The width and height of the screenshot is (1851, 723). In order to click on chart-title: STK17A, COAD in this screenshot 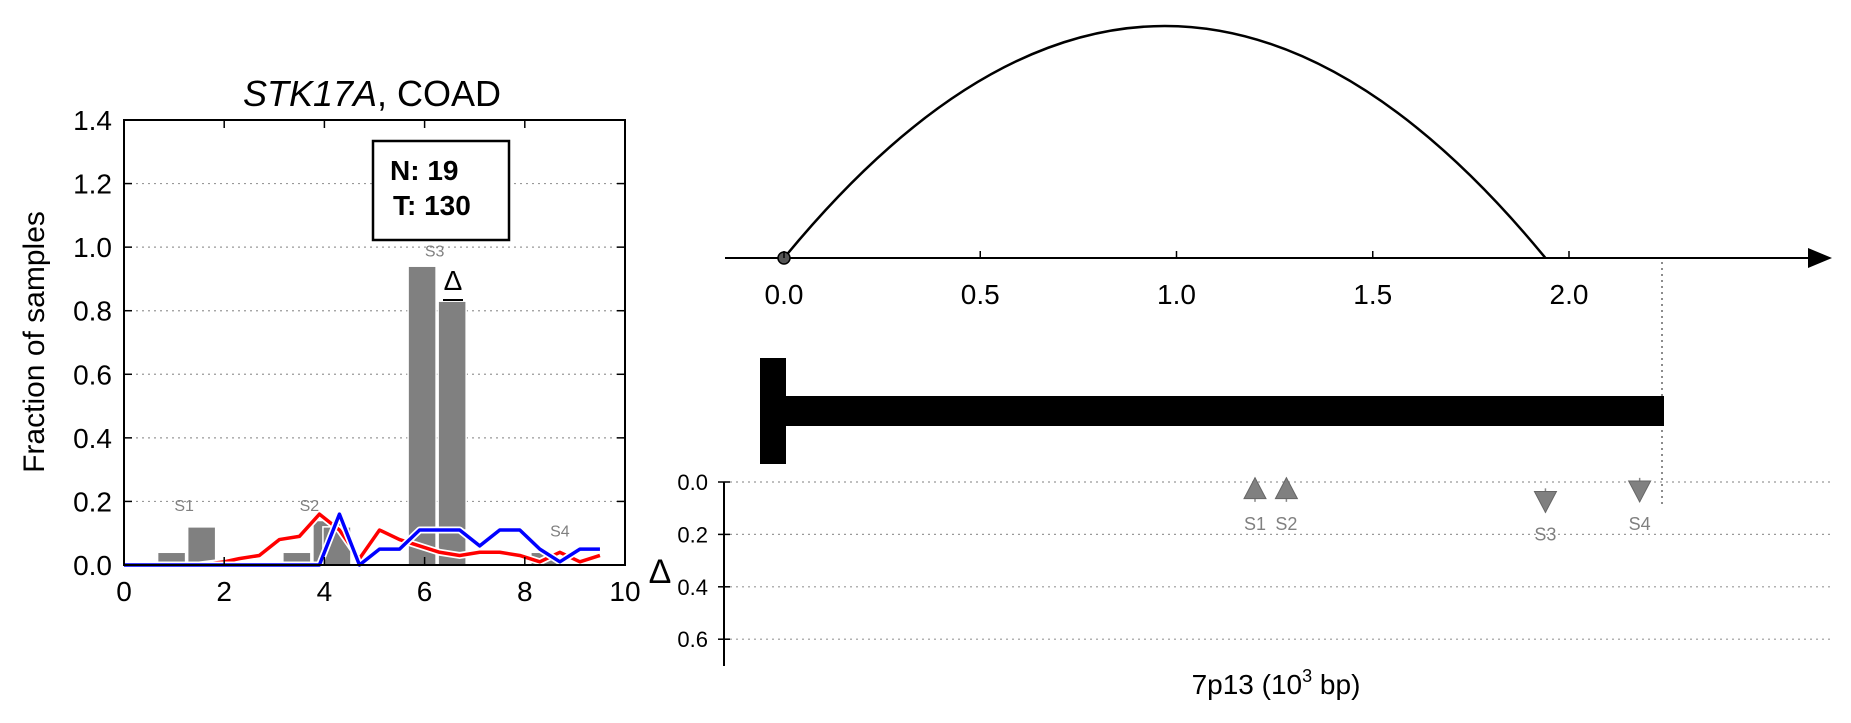, I will do `click(372, 93)`.